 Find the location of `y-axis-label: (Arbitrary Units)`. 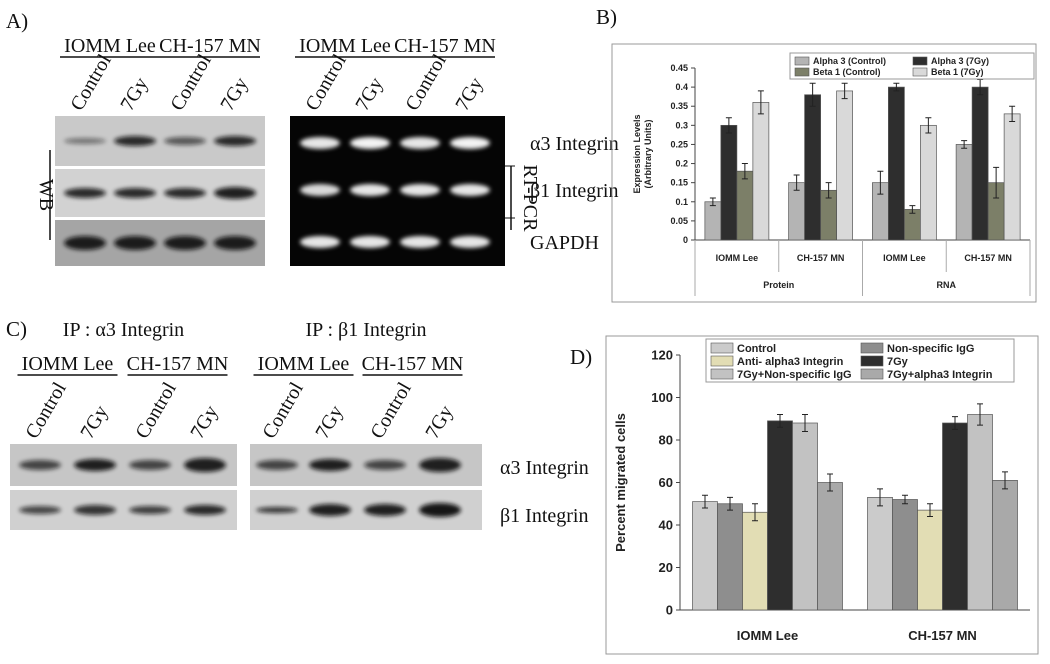

y-axis-label: (Arbitrary Units) is located at coordinates (648, 153).